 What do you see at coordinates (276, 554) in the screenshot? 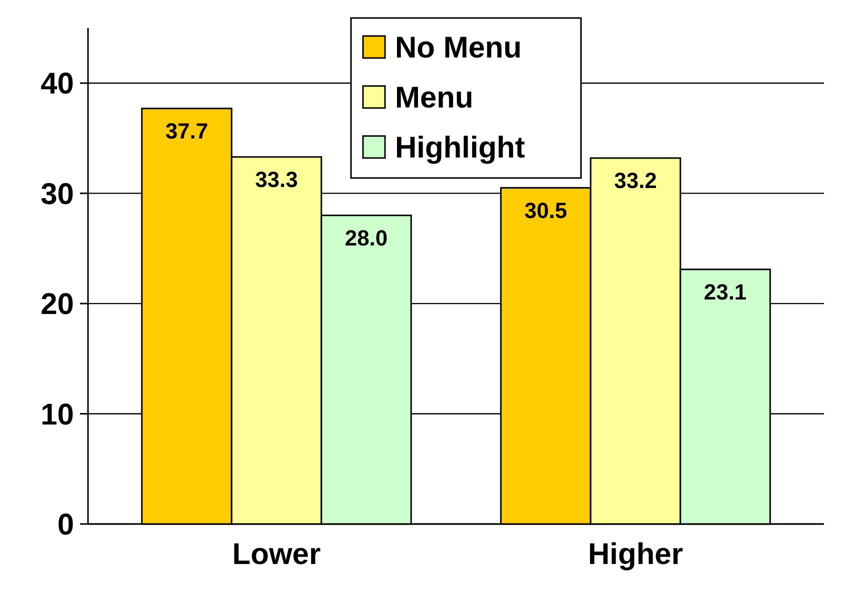
I see `x-tick-label: Lower` at bounding box center [276, 554].